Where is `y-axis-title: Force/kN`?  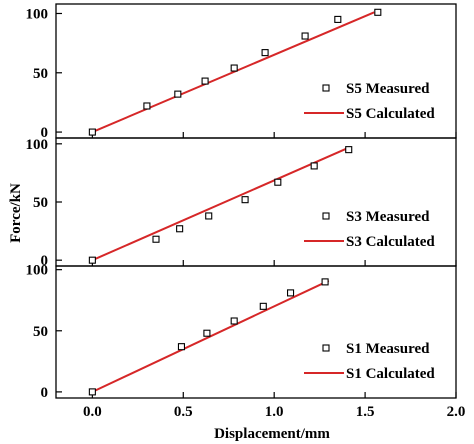
y-axis-title: Force/kN is located at coordinates (16, 213).